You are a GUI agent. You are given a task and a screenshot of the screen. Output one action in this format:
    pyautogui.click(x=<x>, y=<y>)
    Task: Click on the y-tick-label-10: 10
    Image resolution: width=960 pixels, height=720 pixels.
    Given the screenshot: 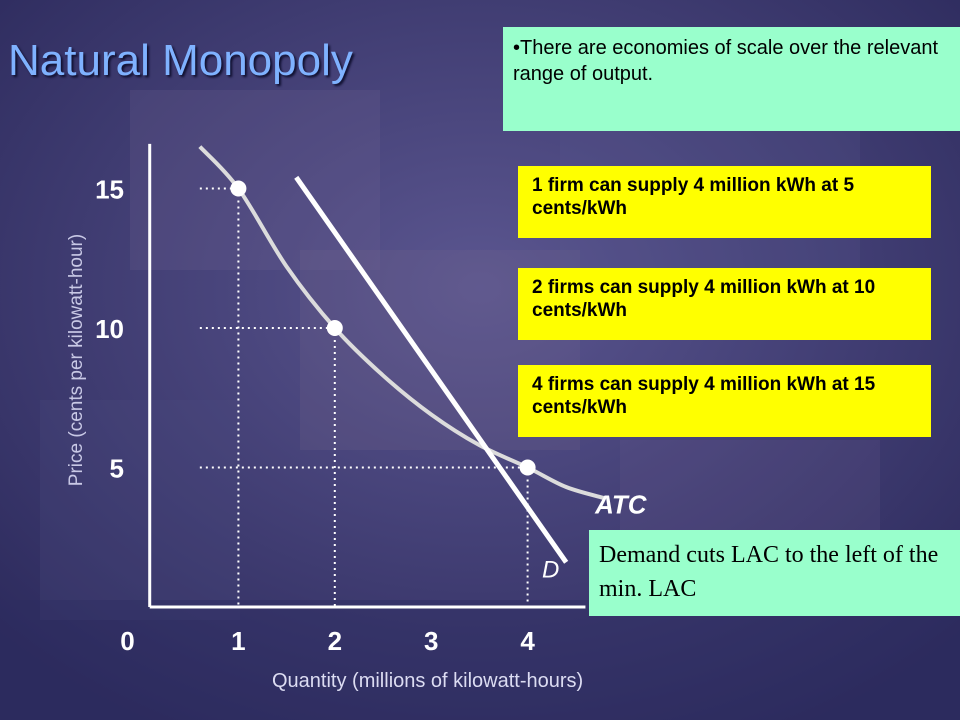 What is the action you would take?
    pyautogui.click(x=109, y=329)
    